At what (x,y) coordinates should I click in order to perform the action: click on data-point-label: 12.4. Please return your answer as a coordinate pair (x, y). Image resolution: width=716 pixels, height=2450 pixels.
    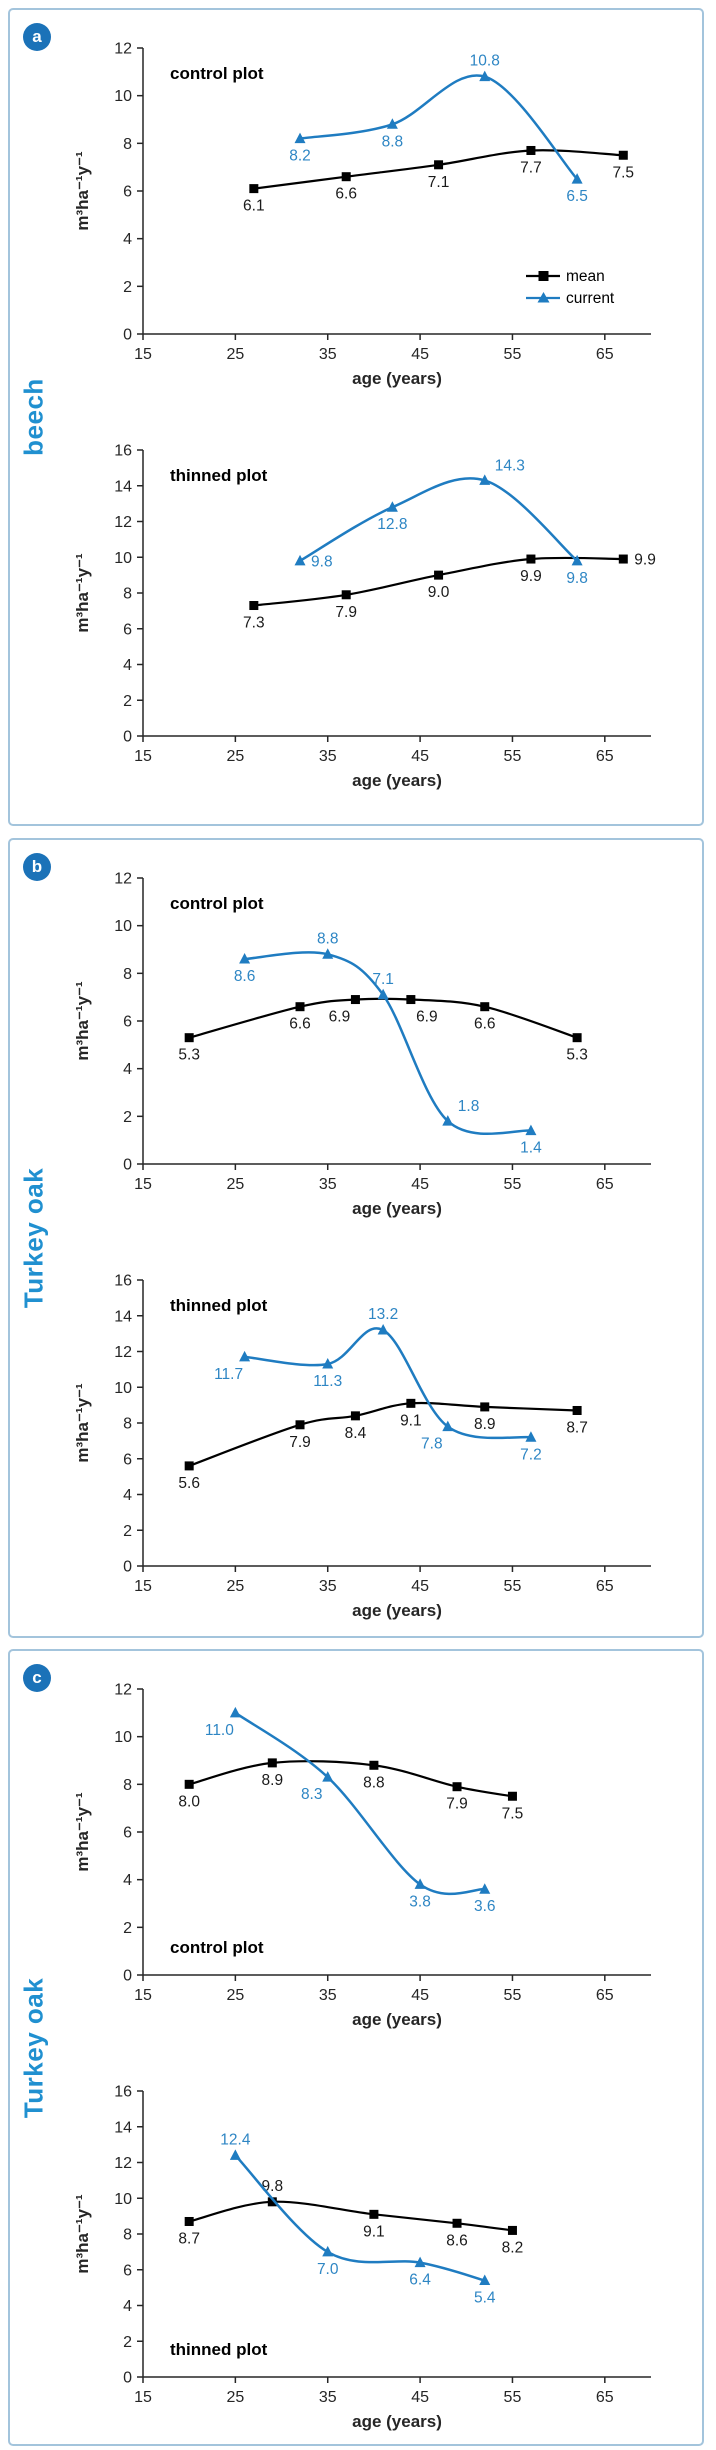
    Looking at the image, I should click on (235, 2139).